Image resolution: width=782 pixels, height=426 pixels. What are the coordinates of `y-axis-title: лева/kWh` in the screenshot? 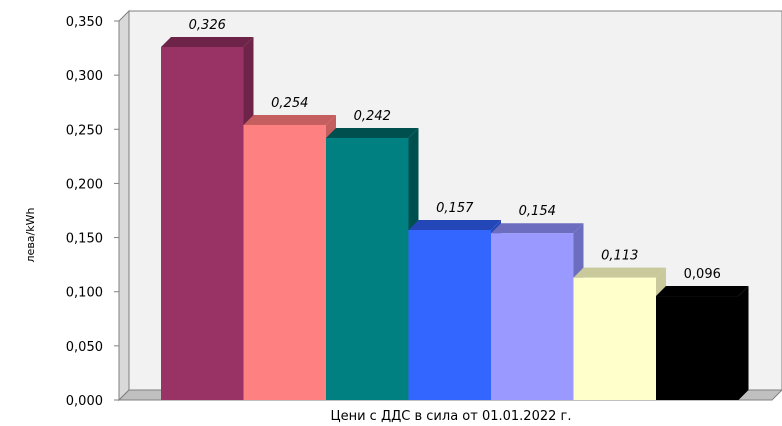 It's located at (30, 235).